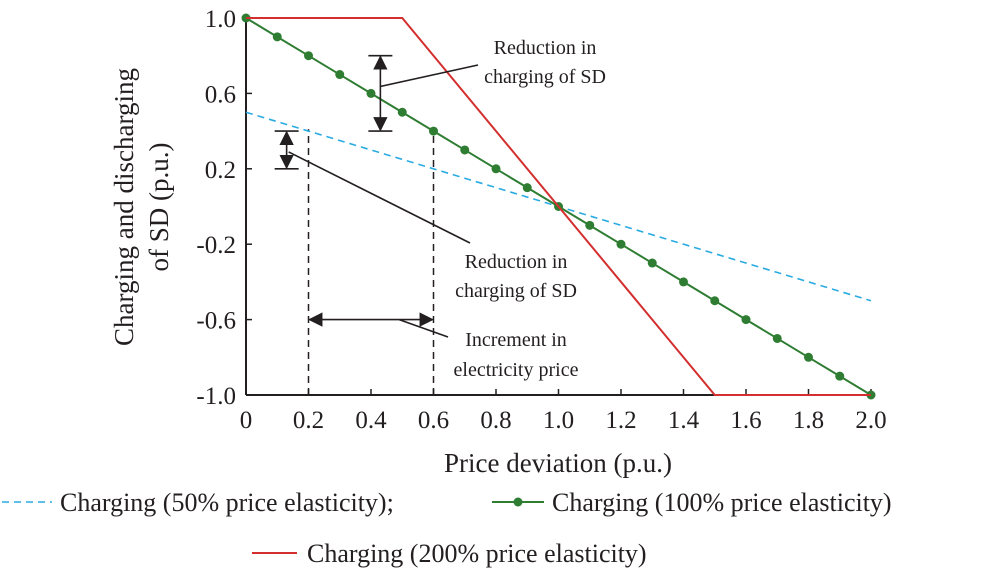 This screenshot has width=989, height=578. I want to click on legend-label-200: Charging (200% price elasticity), so click(477, 553).